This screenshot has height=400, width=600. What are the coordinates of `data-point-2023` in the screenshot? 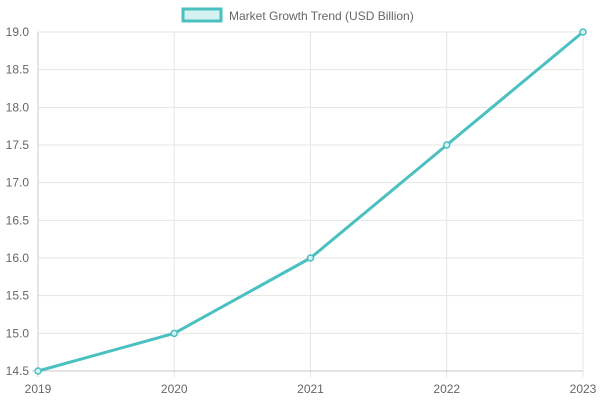 It's located at (583, 32).